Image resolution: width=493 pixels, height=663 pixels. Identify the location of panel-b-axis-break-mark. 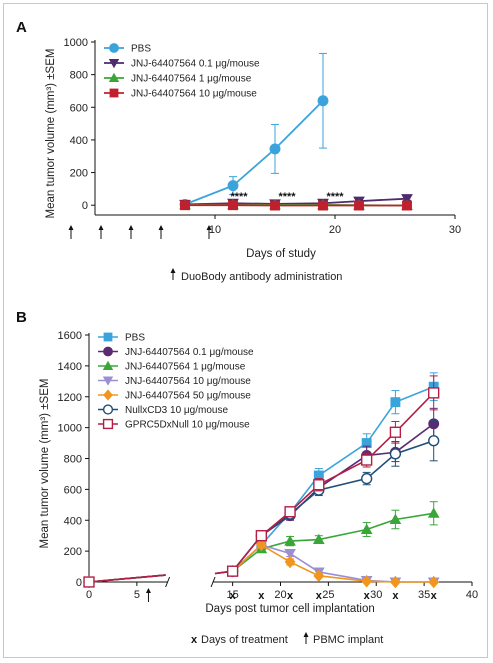
(168, 582).